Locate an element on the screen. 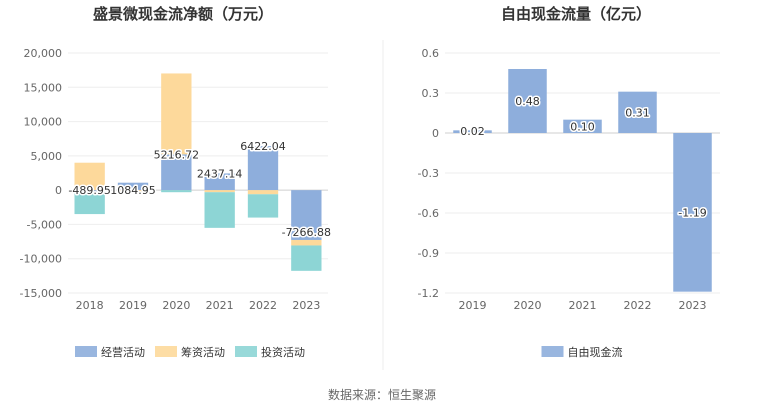  legend-label: 自由现金流 is located at coordinates (595, 352).